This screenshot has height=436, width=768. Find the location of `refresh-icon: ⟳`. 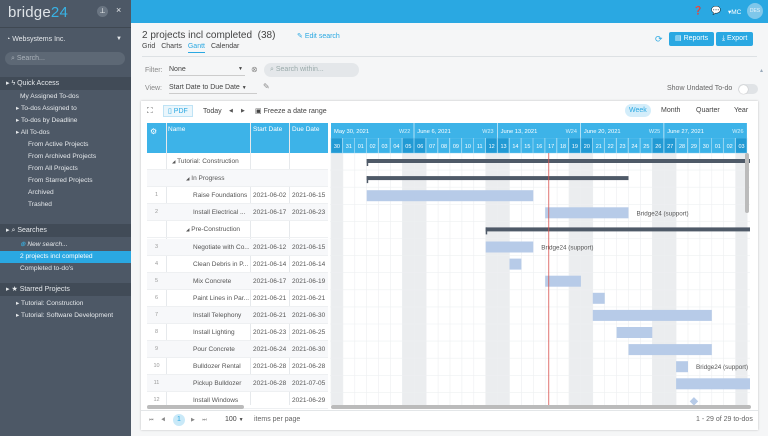

refresh-icon: ⟳ is located at coordinates (659, 39).